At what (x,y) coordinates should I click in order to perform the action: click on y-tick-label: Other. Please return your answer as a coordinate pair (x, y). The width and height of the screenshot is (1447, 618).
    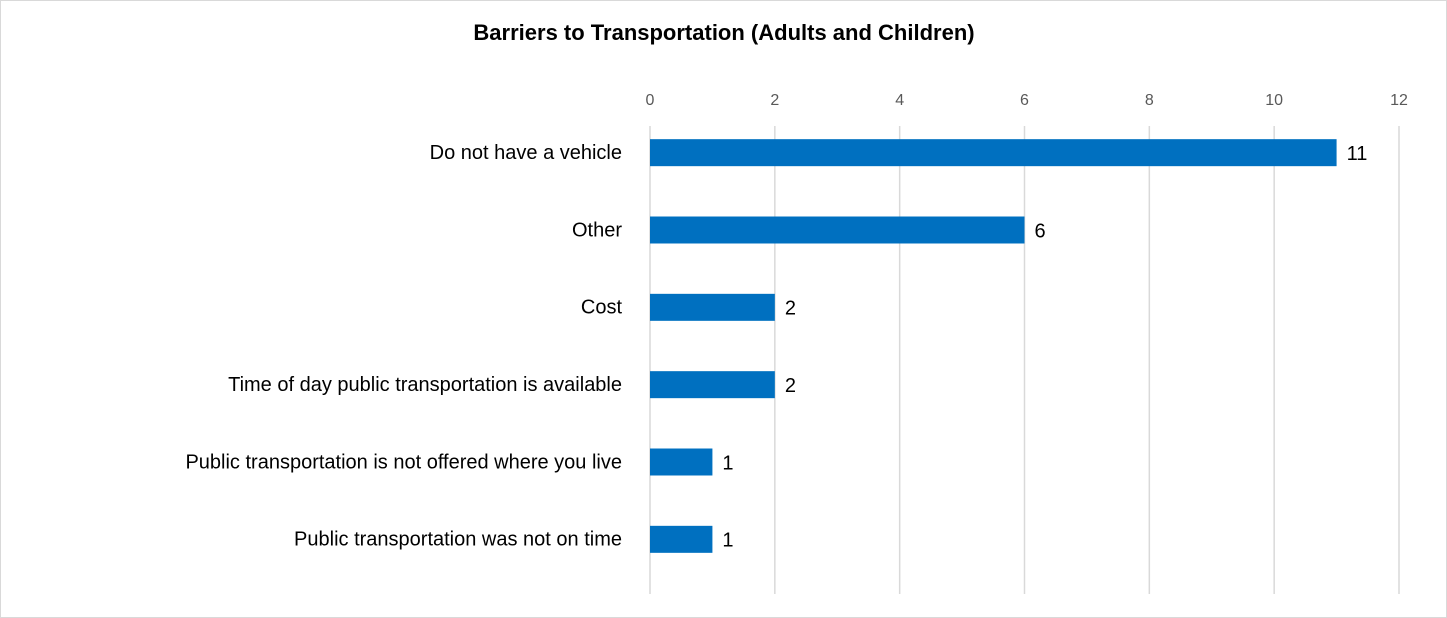
    Looking at the image, I should click on (597, 230).